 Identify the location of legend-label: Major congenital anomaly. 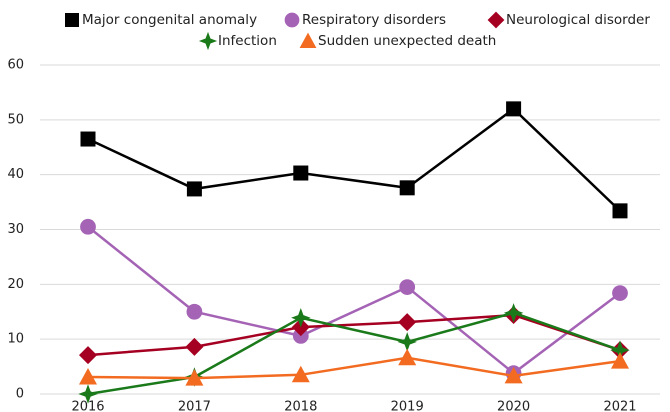
(169, 20).